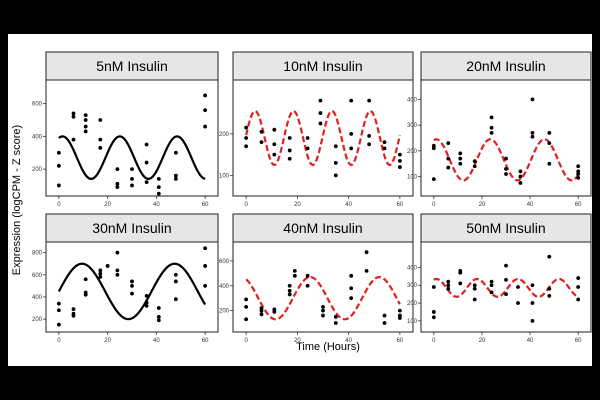 This screenshot has height=400, width=600. I want to click on y-tick-label: 300, so click(412, 126).